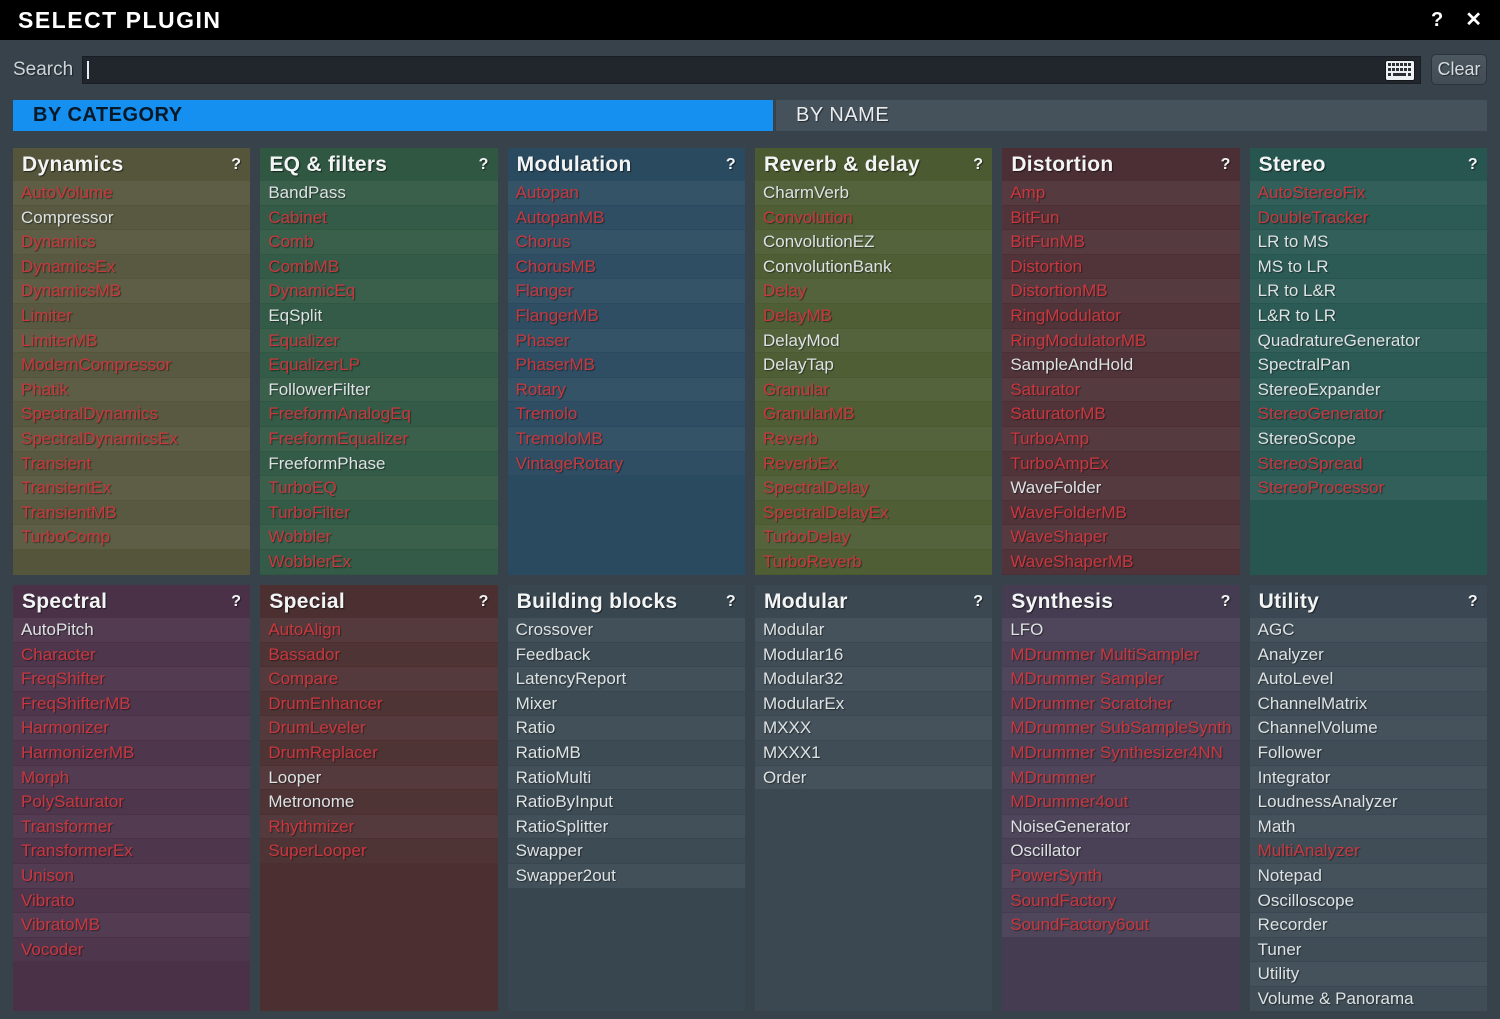  What do you see at coordinates (873, 562) in the screenshot?
I see `plugin-item: TurboReverb` at bounding box center [873, 562].